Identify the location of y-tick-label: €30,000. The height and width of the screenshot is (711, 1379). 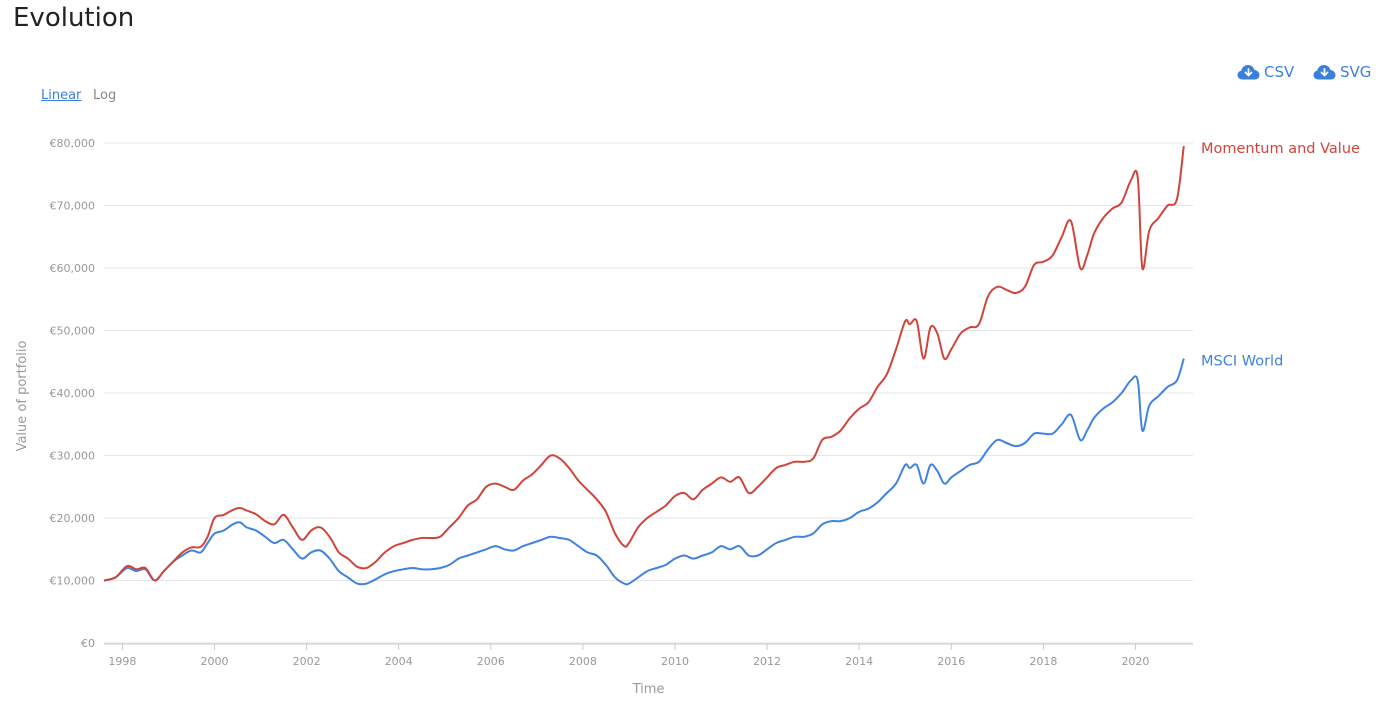
(73, 456).